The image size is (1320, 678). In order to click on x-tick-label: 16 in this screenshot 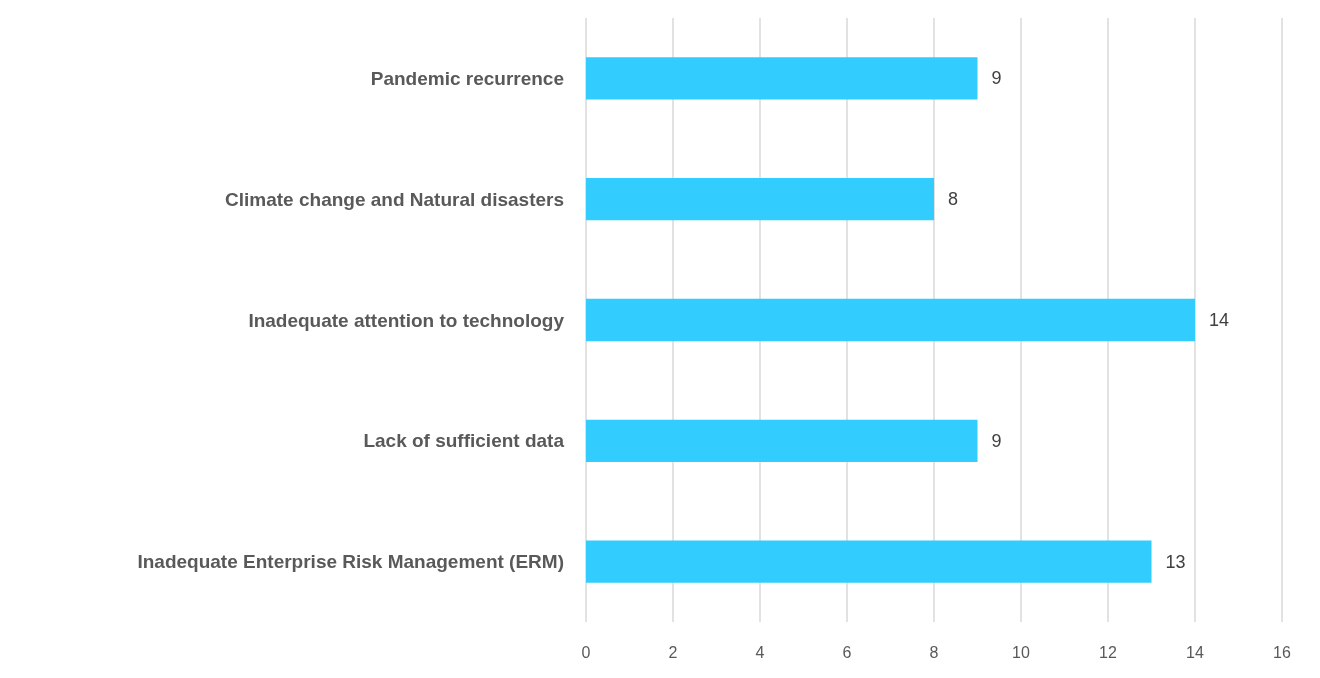, I will do `click(1282, 652)`.